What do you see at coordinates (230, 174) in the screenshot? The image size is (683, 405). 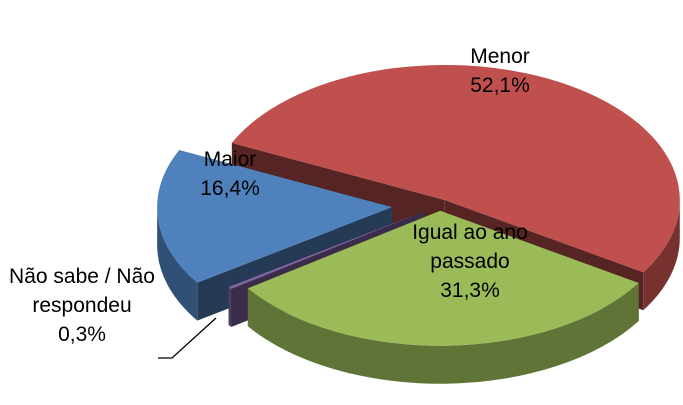 I see `slice-label: Maior 16,4%` at bounding box center [230, 174].